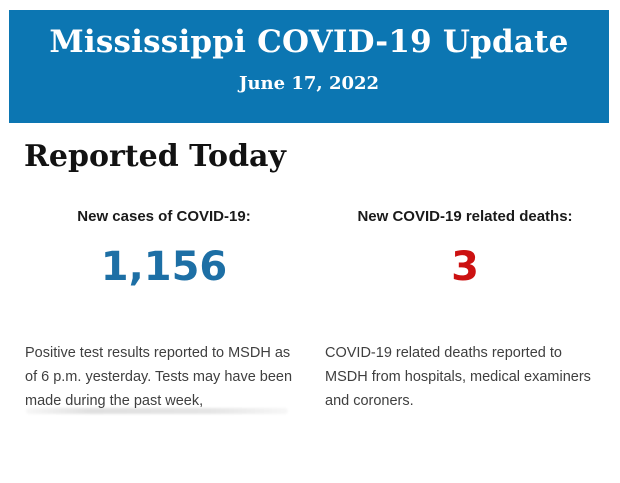 The image size is (620, 483). I want to click on faded-text-remnant, so click(157, 411).